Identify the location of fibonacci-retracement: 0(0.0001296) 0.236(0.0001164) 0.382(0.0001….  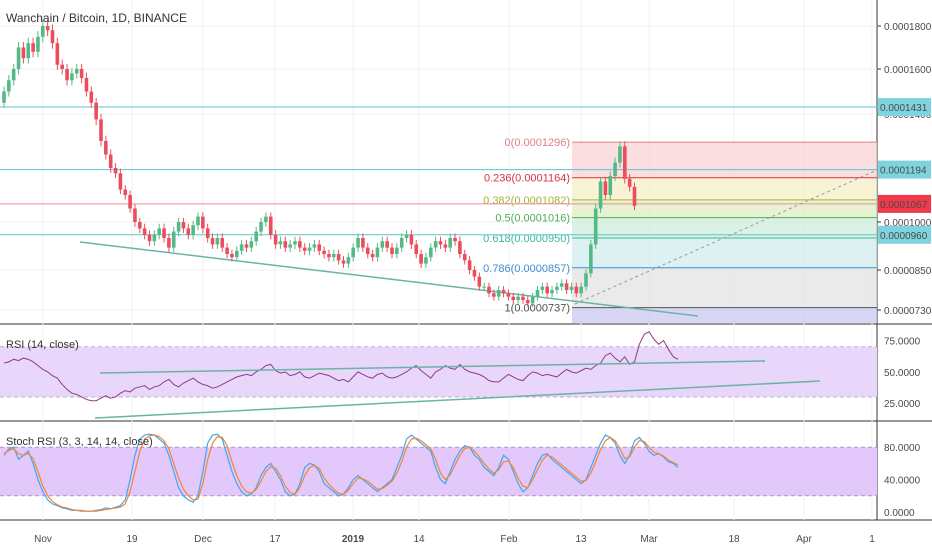
(680, 230).